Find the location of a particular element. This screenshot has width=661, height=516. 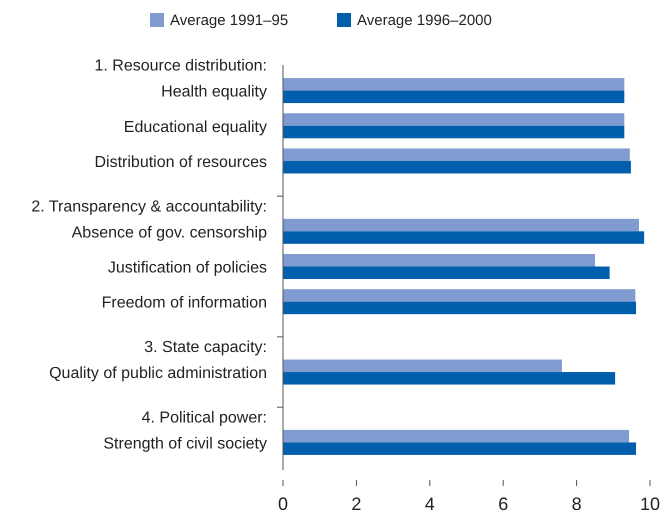

y-tick-label: Freedom of information is located at coordinates (184, 303).